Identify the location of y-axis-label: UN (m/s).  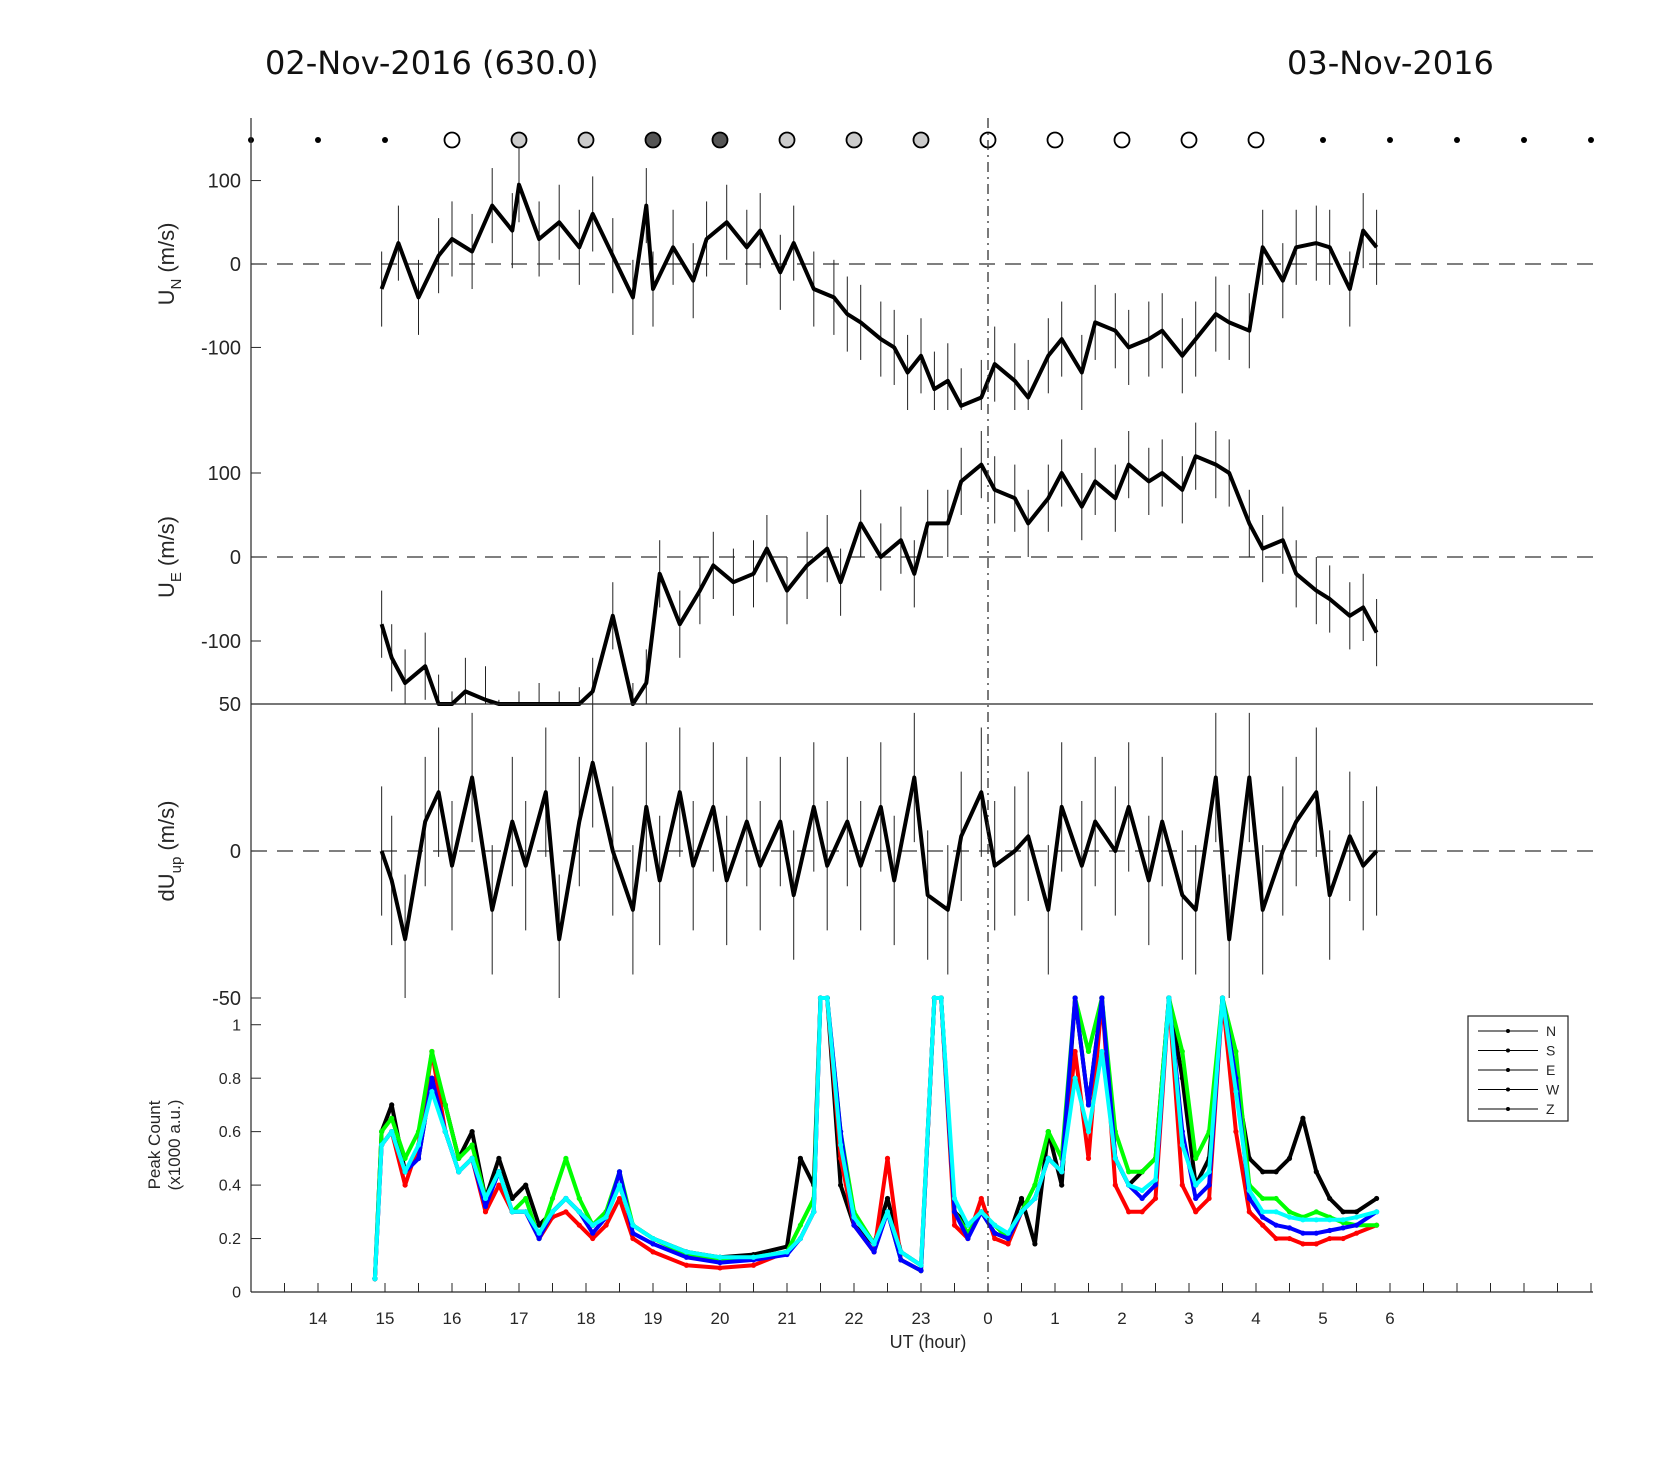
(169, 264).